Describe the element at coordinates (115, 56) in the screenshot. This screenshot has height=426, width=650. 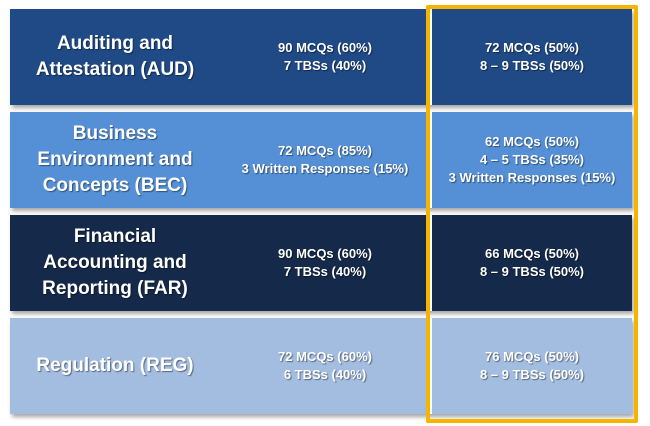
I see `section-name-aud: Auditing and Attestation (AUD)` at that location.